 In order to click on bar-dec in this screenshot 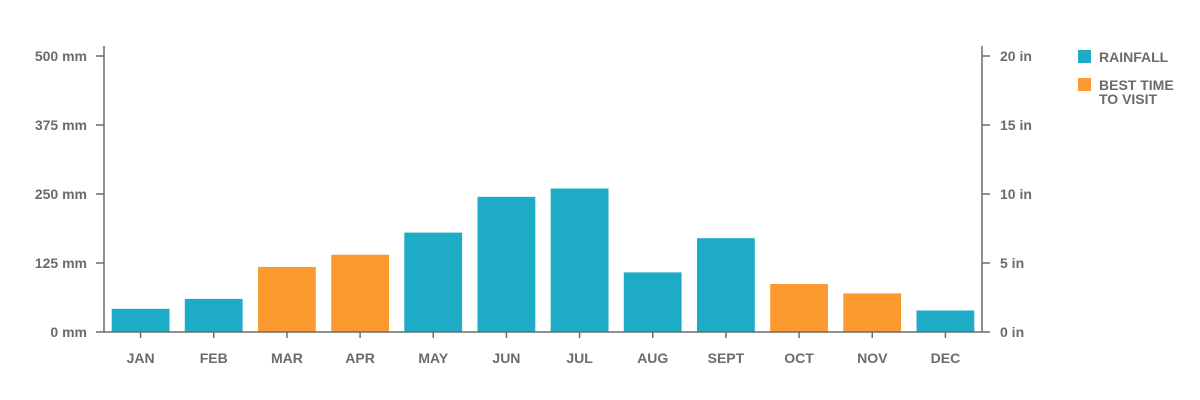, I will do `click(945, 321)`.